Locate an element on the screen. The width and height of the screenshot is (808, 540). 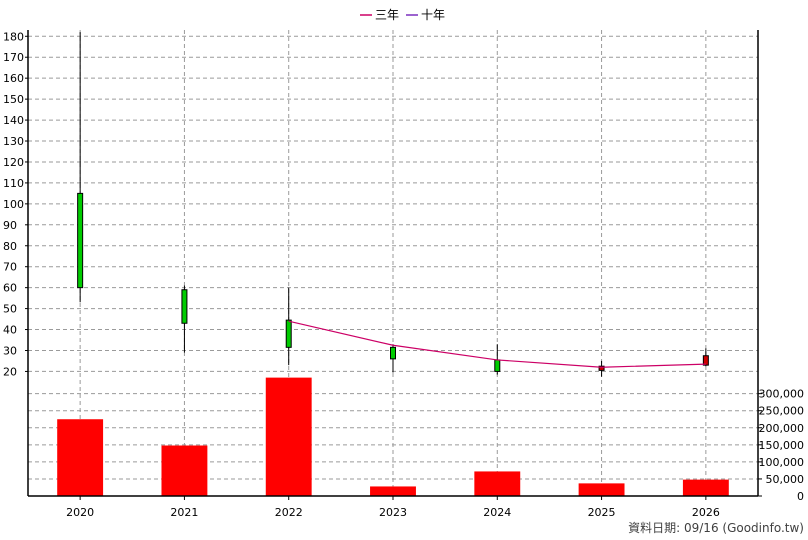
legend-label-2: 十年 is located at coordinates (433, 15).